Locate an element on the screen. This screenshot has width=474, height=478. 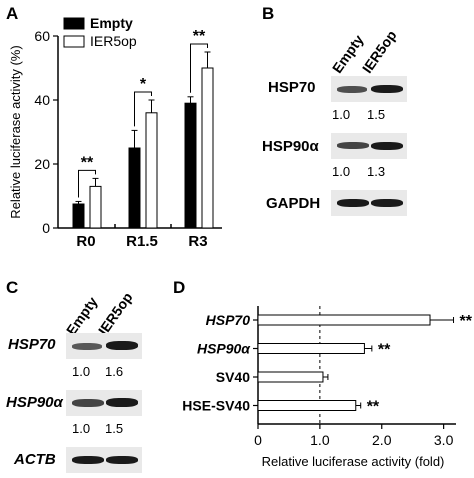
x-axis-label: Relative luciferase activity (fold) is located at coordinates (353, 461).